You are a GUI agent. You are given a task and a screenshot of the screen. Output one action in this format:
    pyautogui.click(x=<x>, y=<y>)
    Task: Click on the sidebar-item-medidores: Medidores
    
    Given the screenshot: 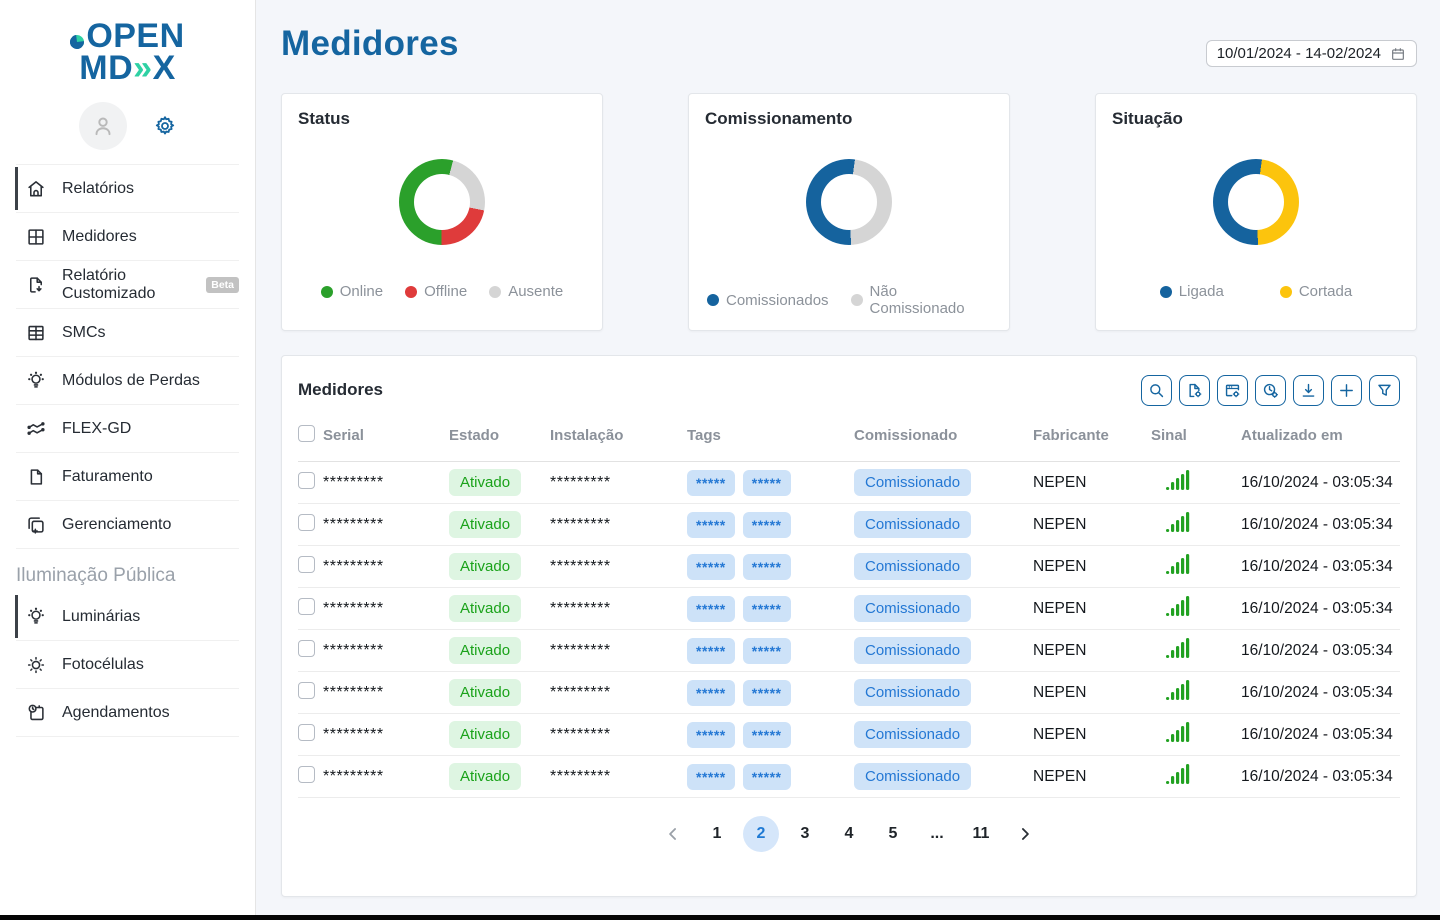 What is the action you would take?
    pyautogui.click(x=127, y=237)
    